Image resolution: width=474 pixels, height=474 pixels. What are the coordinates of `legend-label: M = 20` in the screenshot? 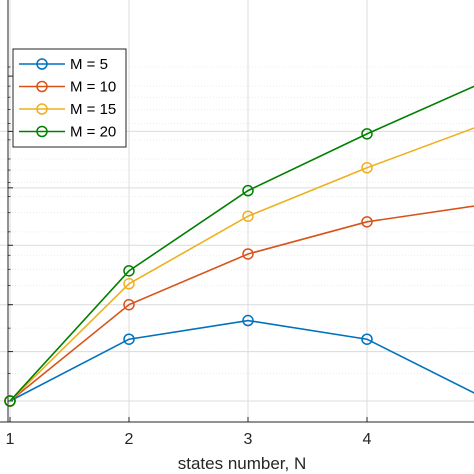 It's located at (93, 132).